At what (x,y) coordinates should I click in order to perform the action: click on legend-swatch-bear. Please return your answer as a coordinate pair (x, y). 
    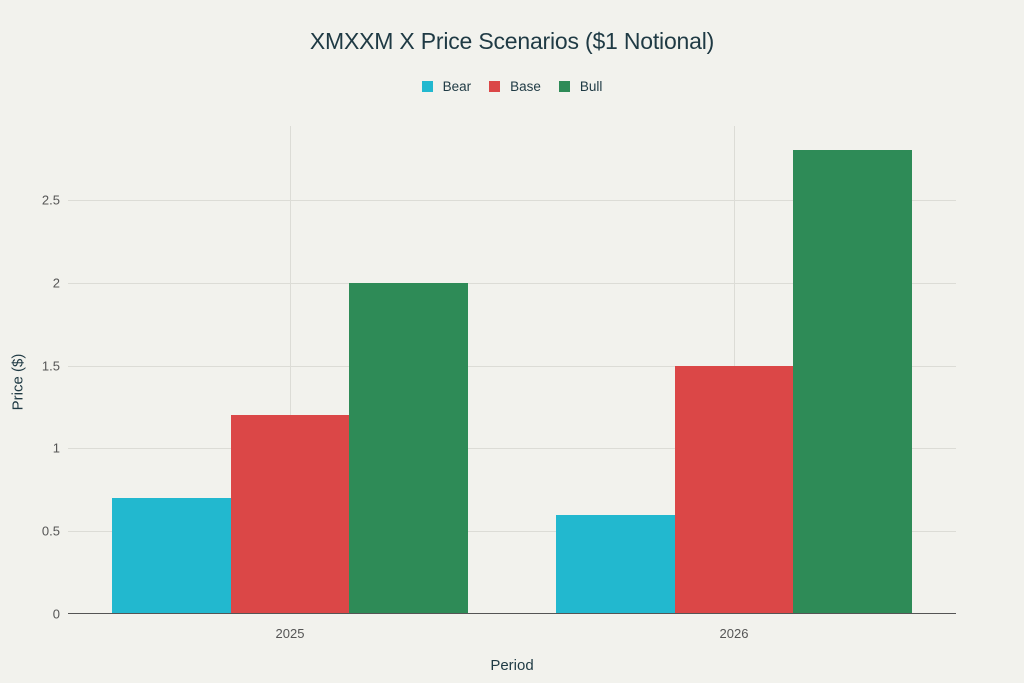
    Looking at the image, I should click on (427, 86).